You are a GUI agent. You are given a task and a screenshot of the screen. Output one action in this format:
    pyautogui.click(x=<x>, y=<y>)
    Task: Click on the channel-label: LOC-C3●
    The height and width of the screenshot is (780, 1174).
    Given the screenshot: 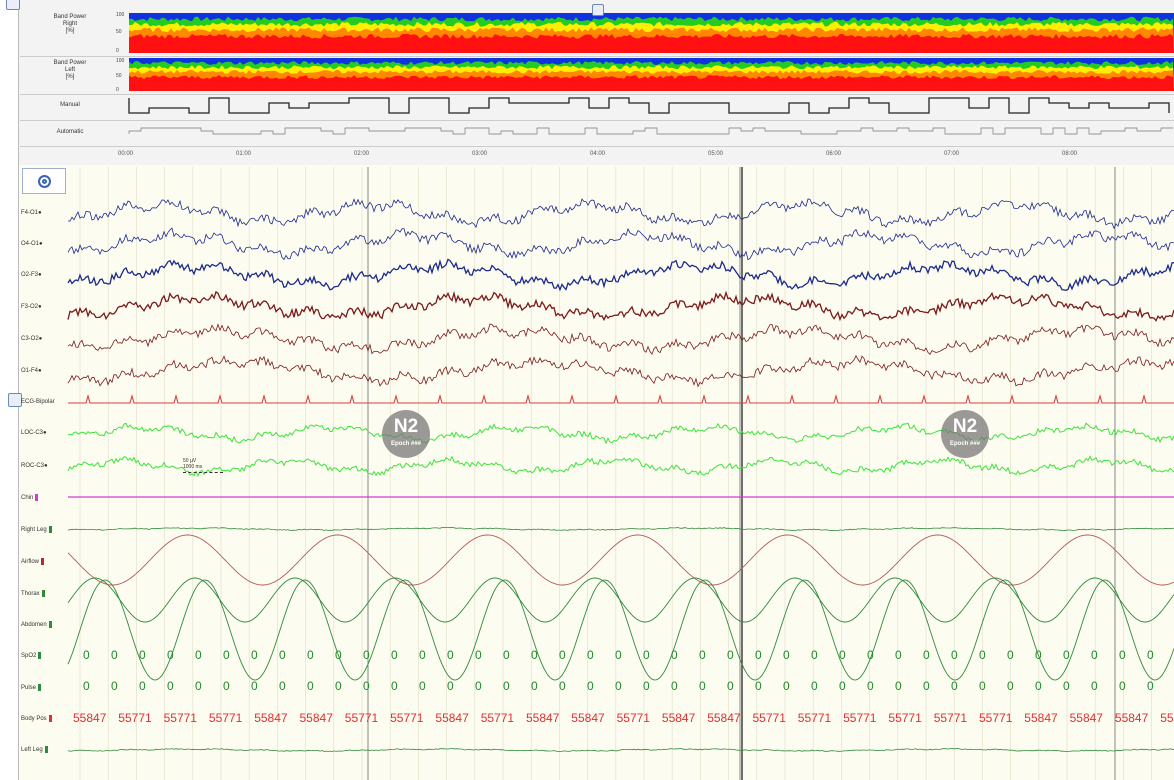 What is the action you would take?
    pyautogui.click(x=34, y=433)
    